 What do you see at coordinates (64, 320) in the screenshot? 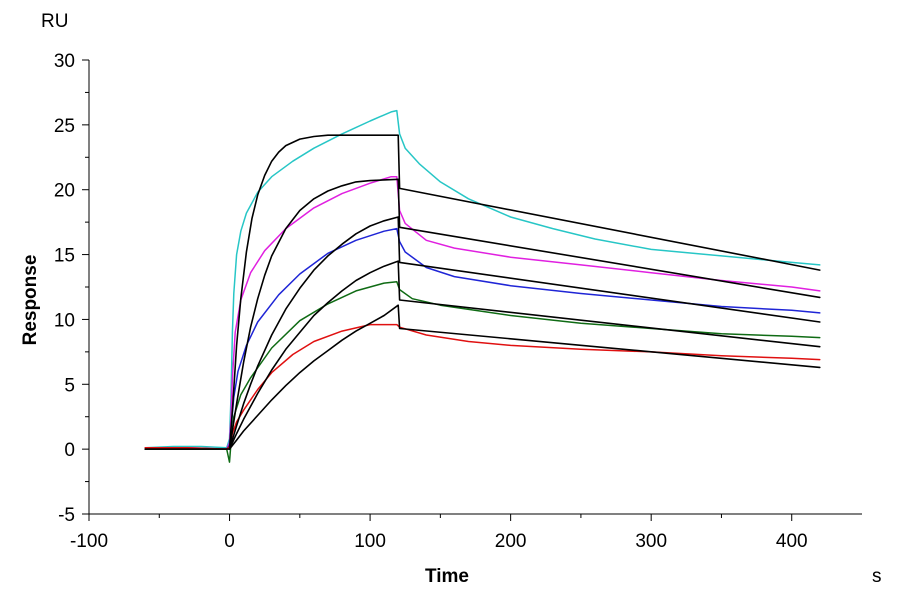
I see `y-tick-label: 10` at bounding box center [64, 320].